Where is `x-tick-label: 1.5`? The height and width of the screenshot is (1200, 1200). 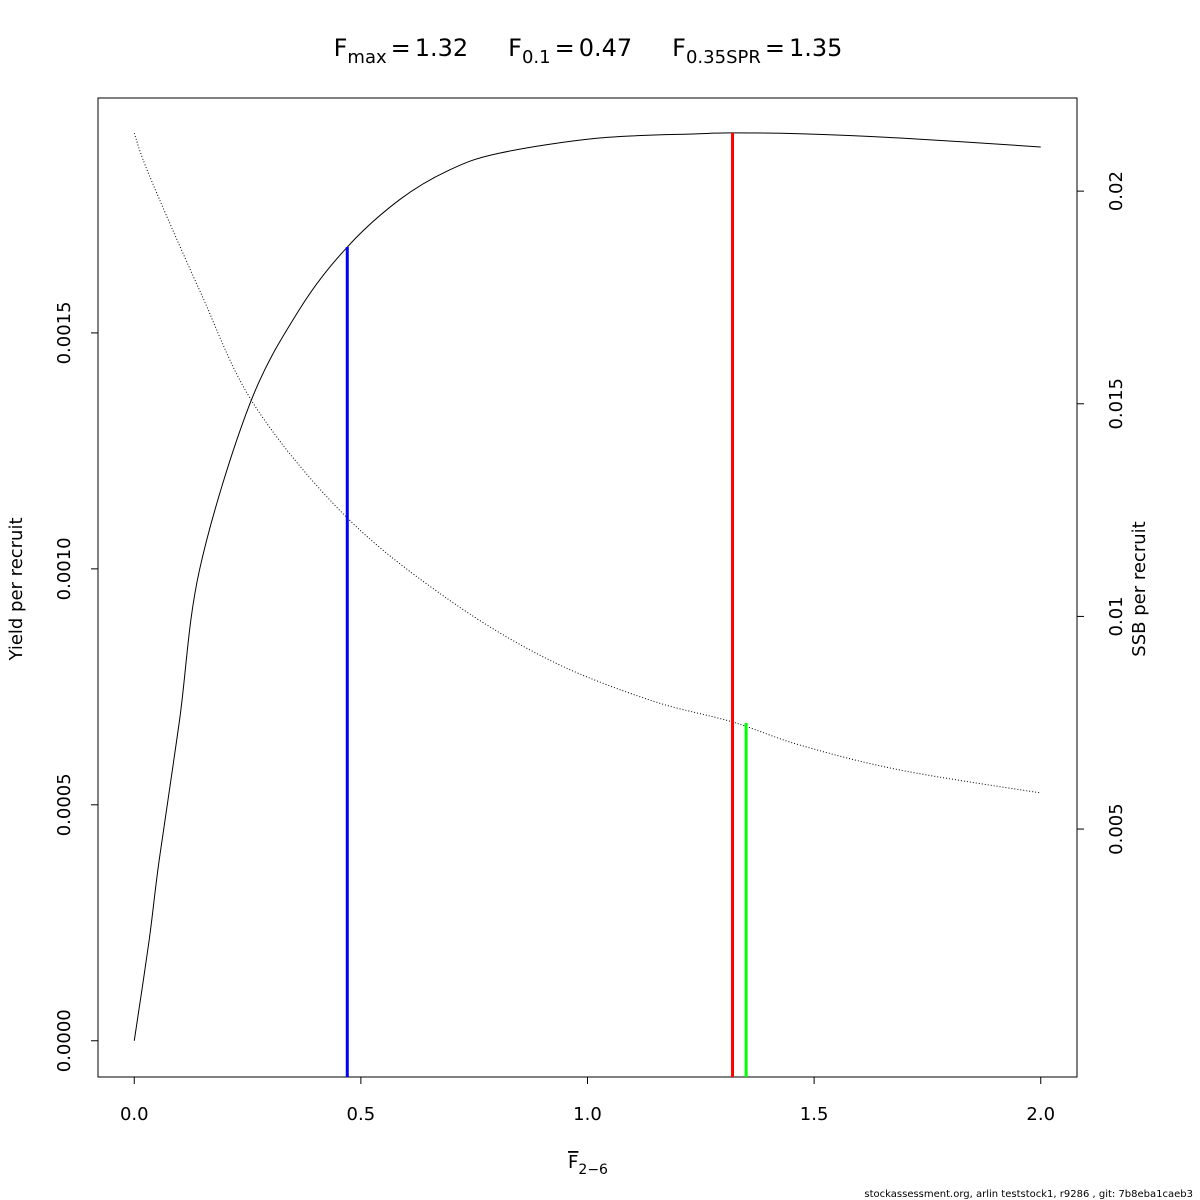 x-tick-label: 1.5 is located at coordinates (814, 1114).